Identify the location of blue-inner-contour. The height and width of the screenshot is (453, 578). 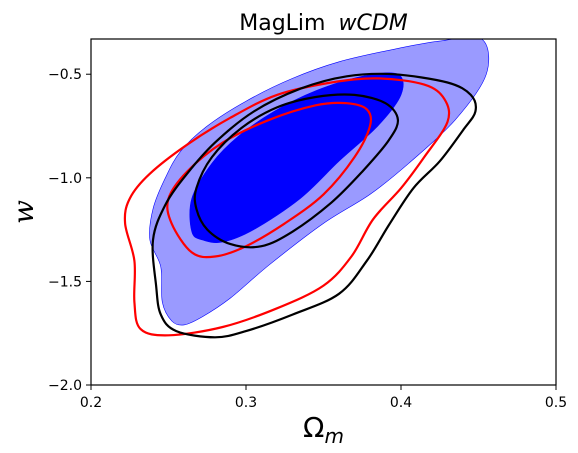
(296, 157).